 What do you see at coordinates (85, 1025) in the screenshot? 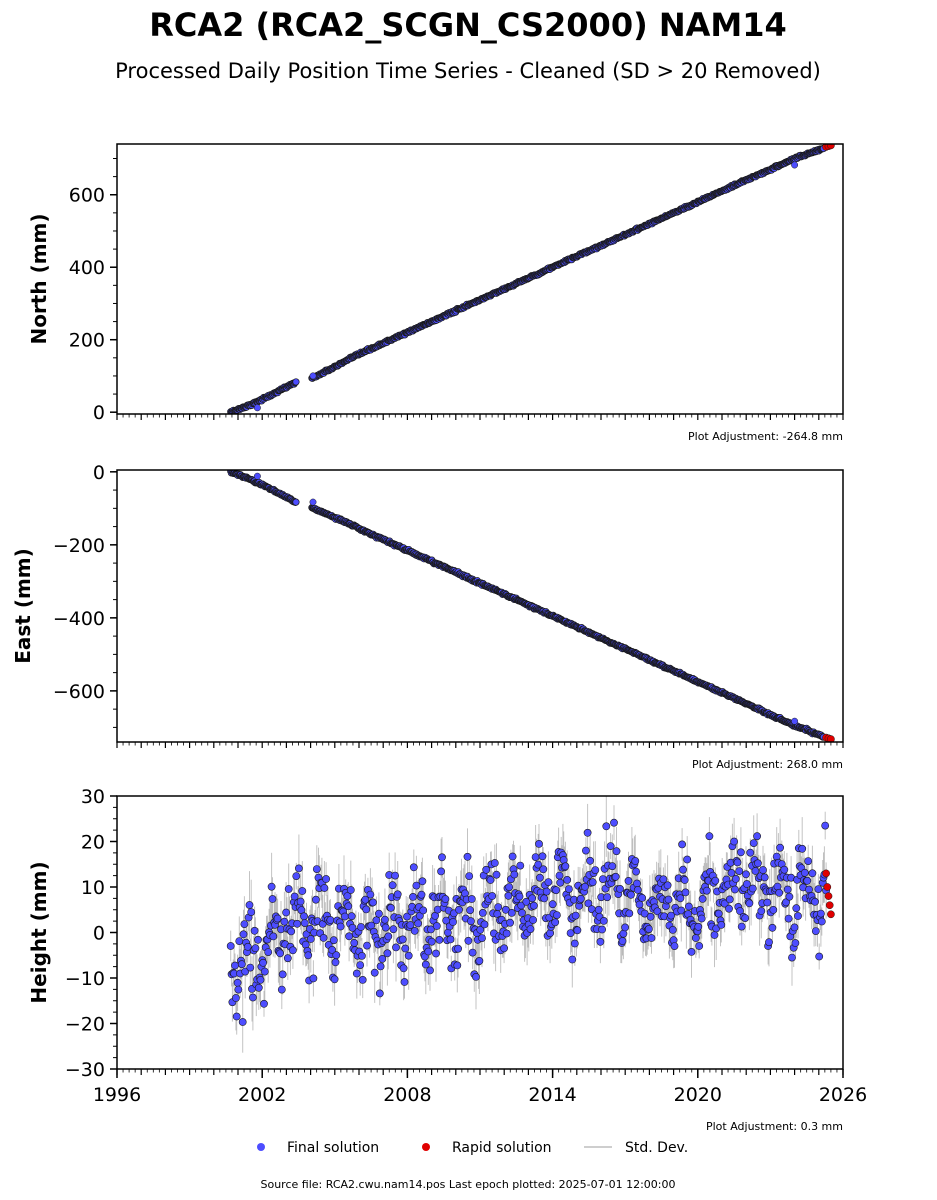
I see `height-ytick-label: −20` at bounding box center [85, 1025].